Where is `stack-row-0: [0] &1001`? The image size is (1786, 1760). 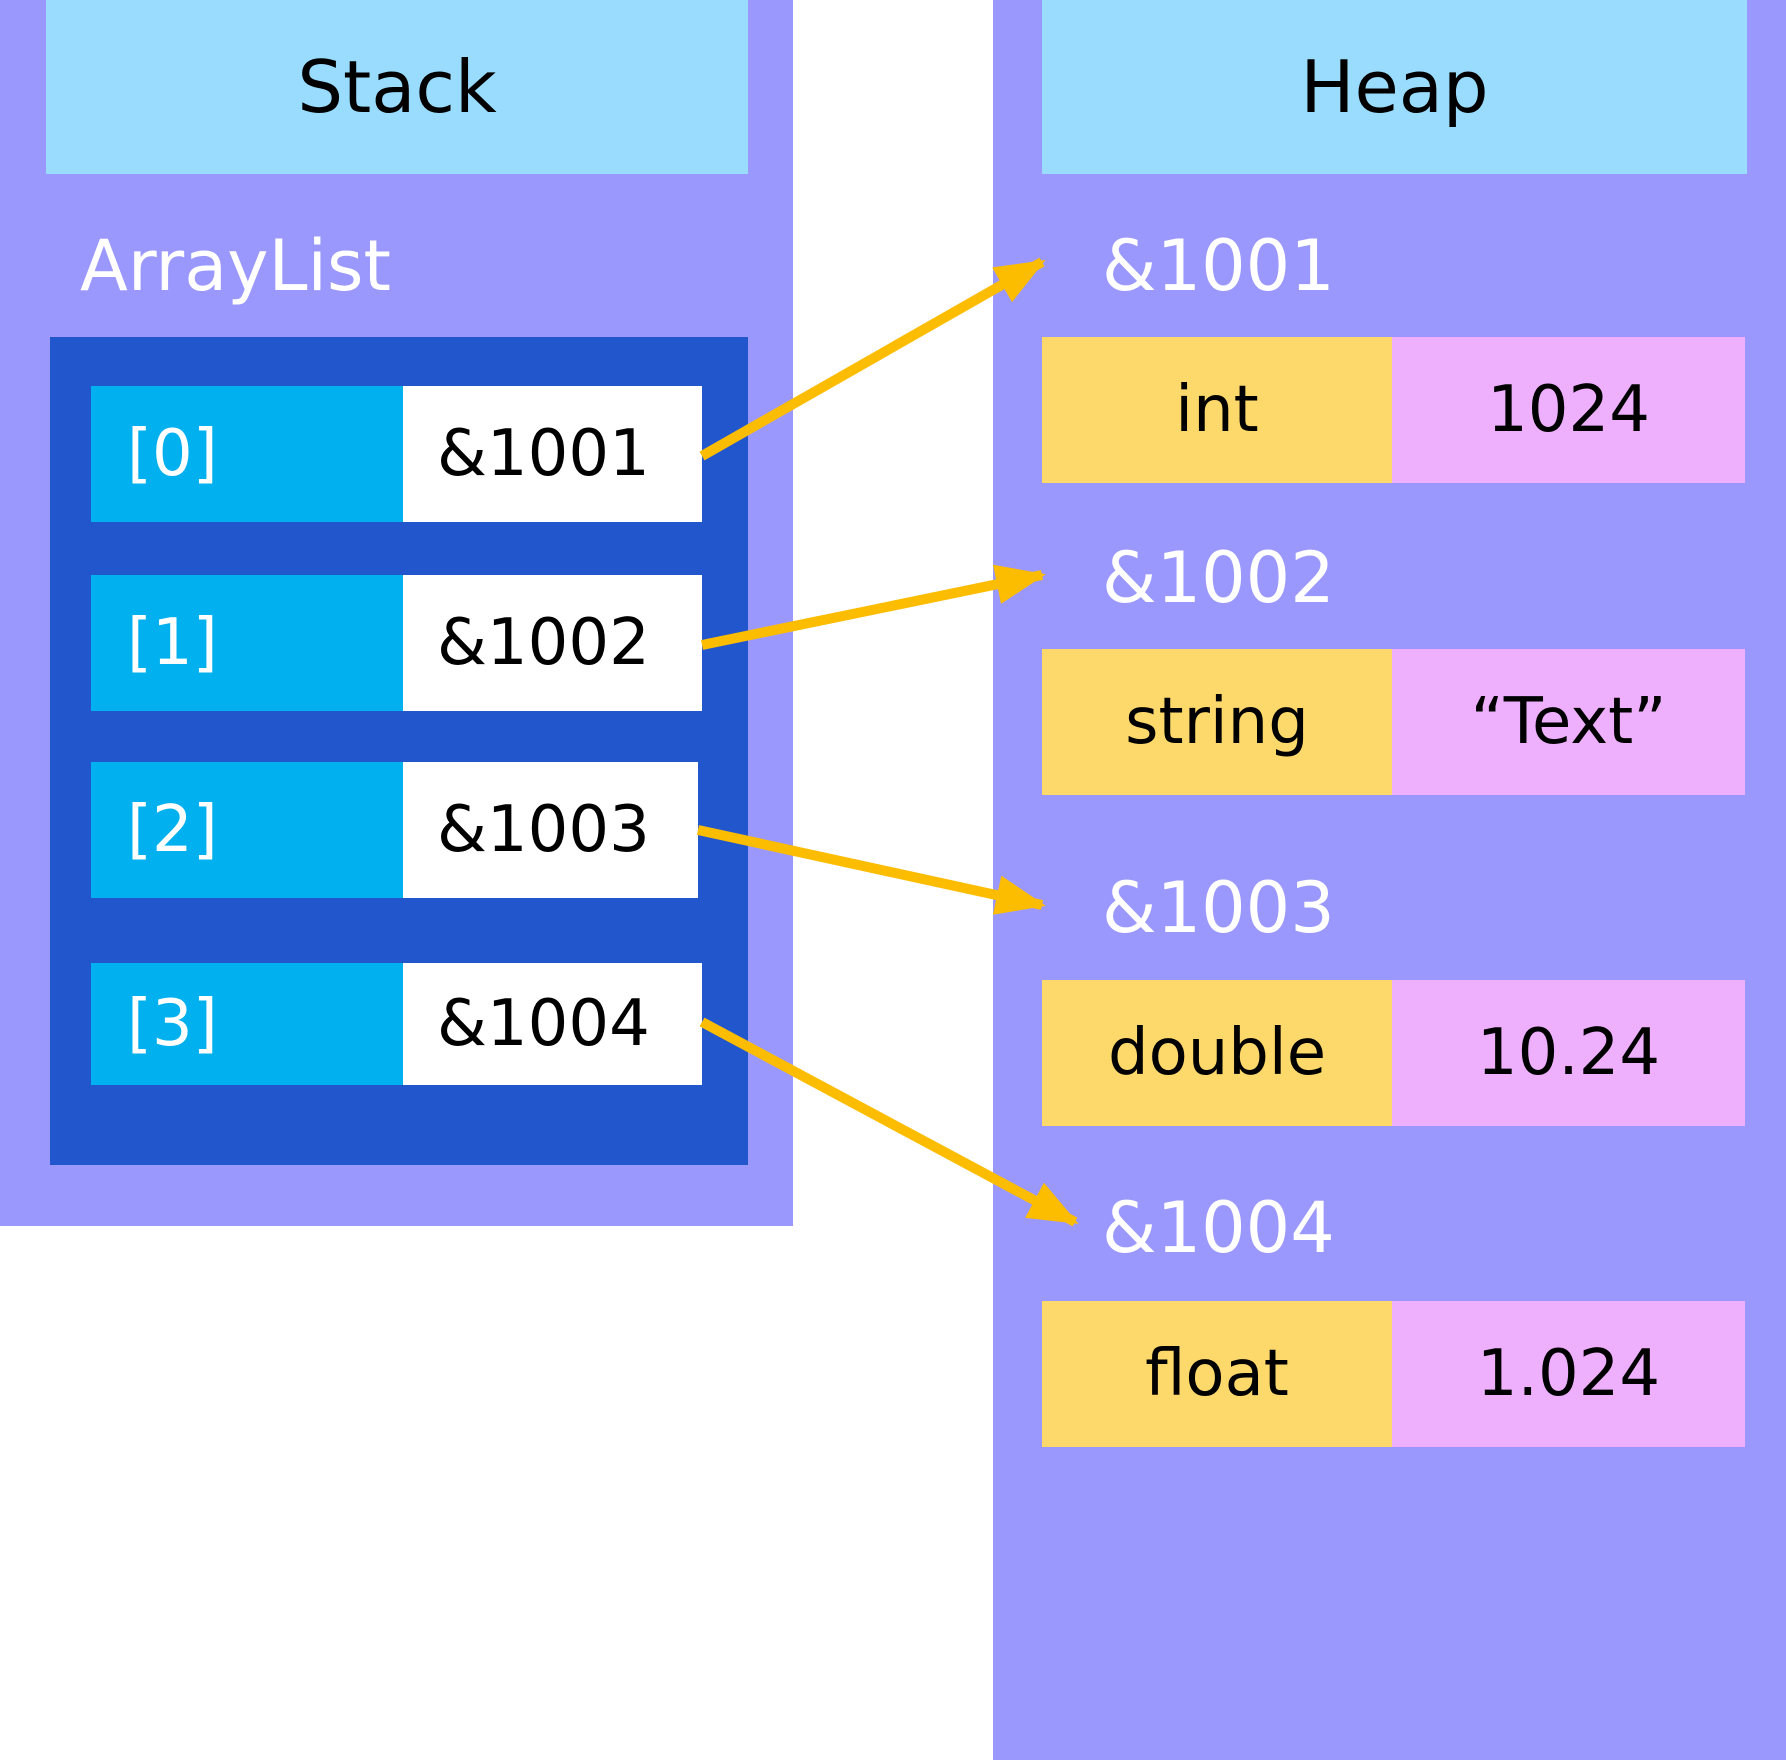
stack-row-0: [0] &1001 is located at coordinates (396, 454).